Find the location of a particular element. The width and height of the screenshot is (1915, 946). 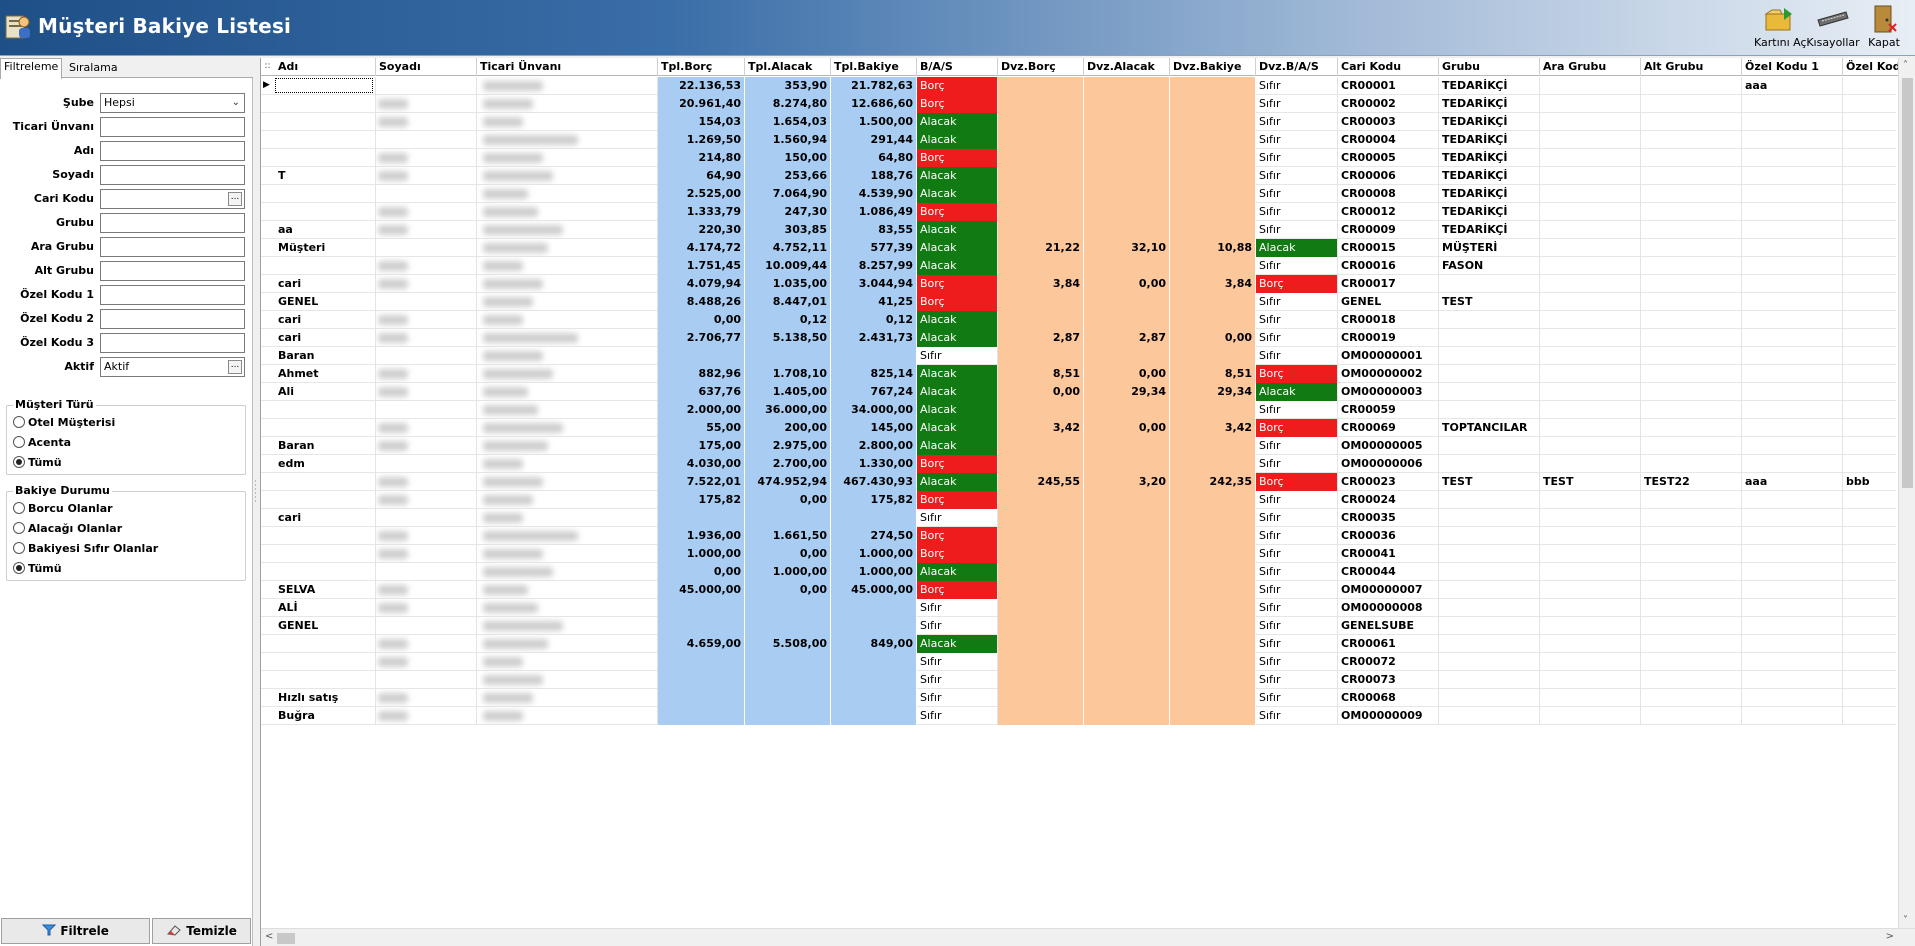

trade-title-input is located at coordinates (172, 127).